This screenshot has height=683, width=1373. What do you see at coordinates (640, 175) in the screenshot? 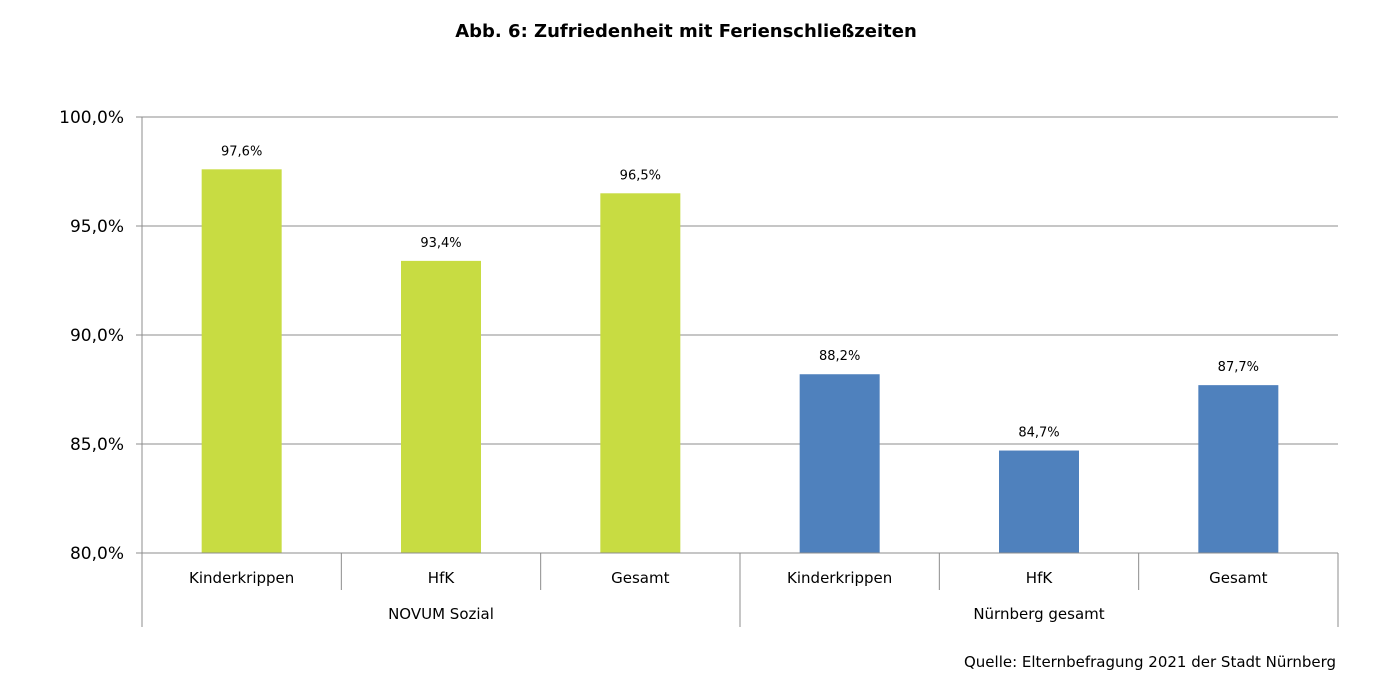
I see `data-label: 96,5%` at bounding box center [640, 175].